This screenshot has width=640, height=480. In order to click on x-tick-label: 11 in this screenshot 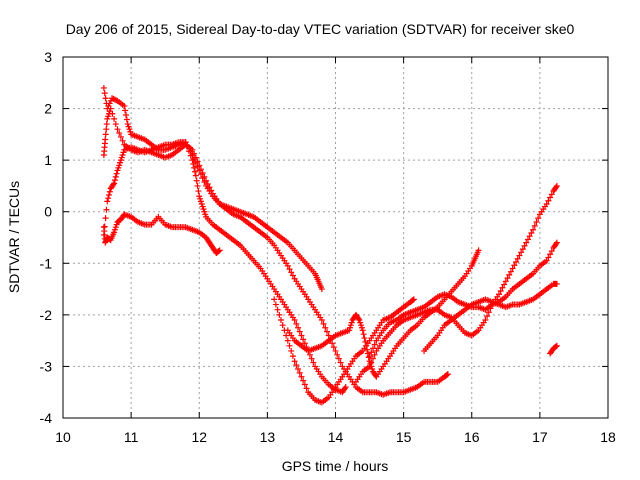, I will do `click(131, 437)`.